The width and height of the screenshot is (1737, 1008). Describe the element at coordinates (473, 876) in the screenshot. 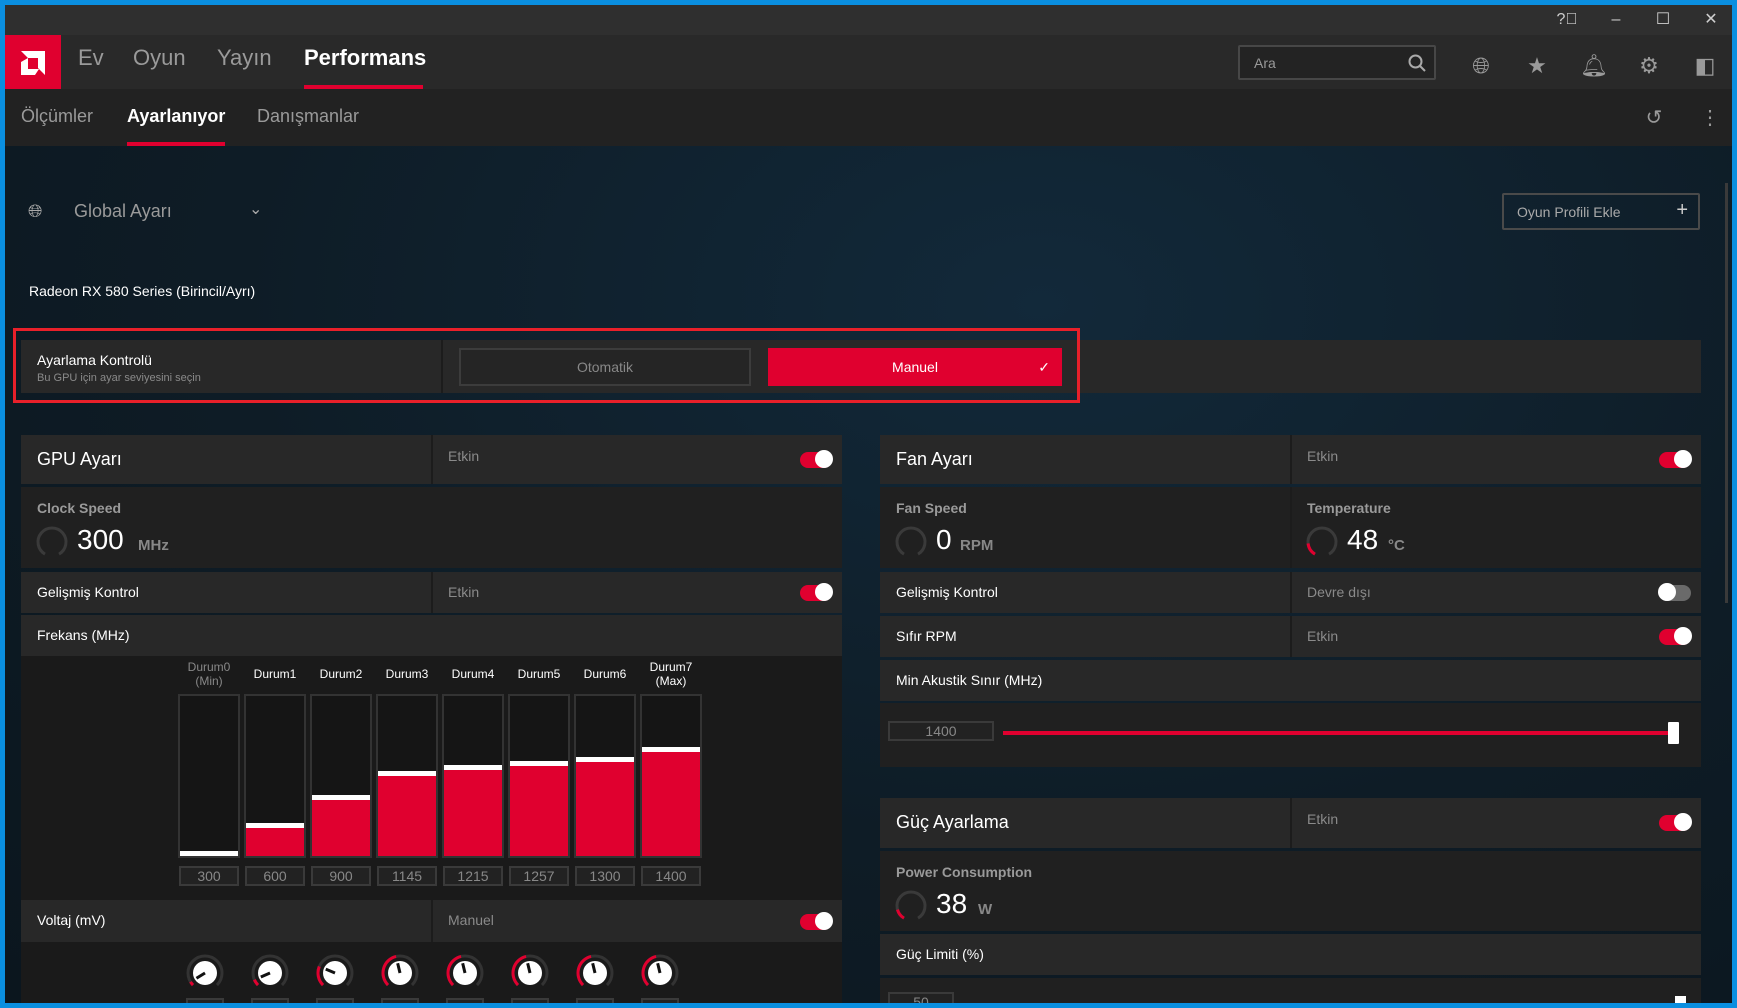

I see `frequency-value-input: 1215` at that location.